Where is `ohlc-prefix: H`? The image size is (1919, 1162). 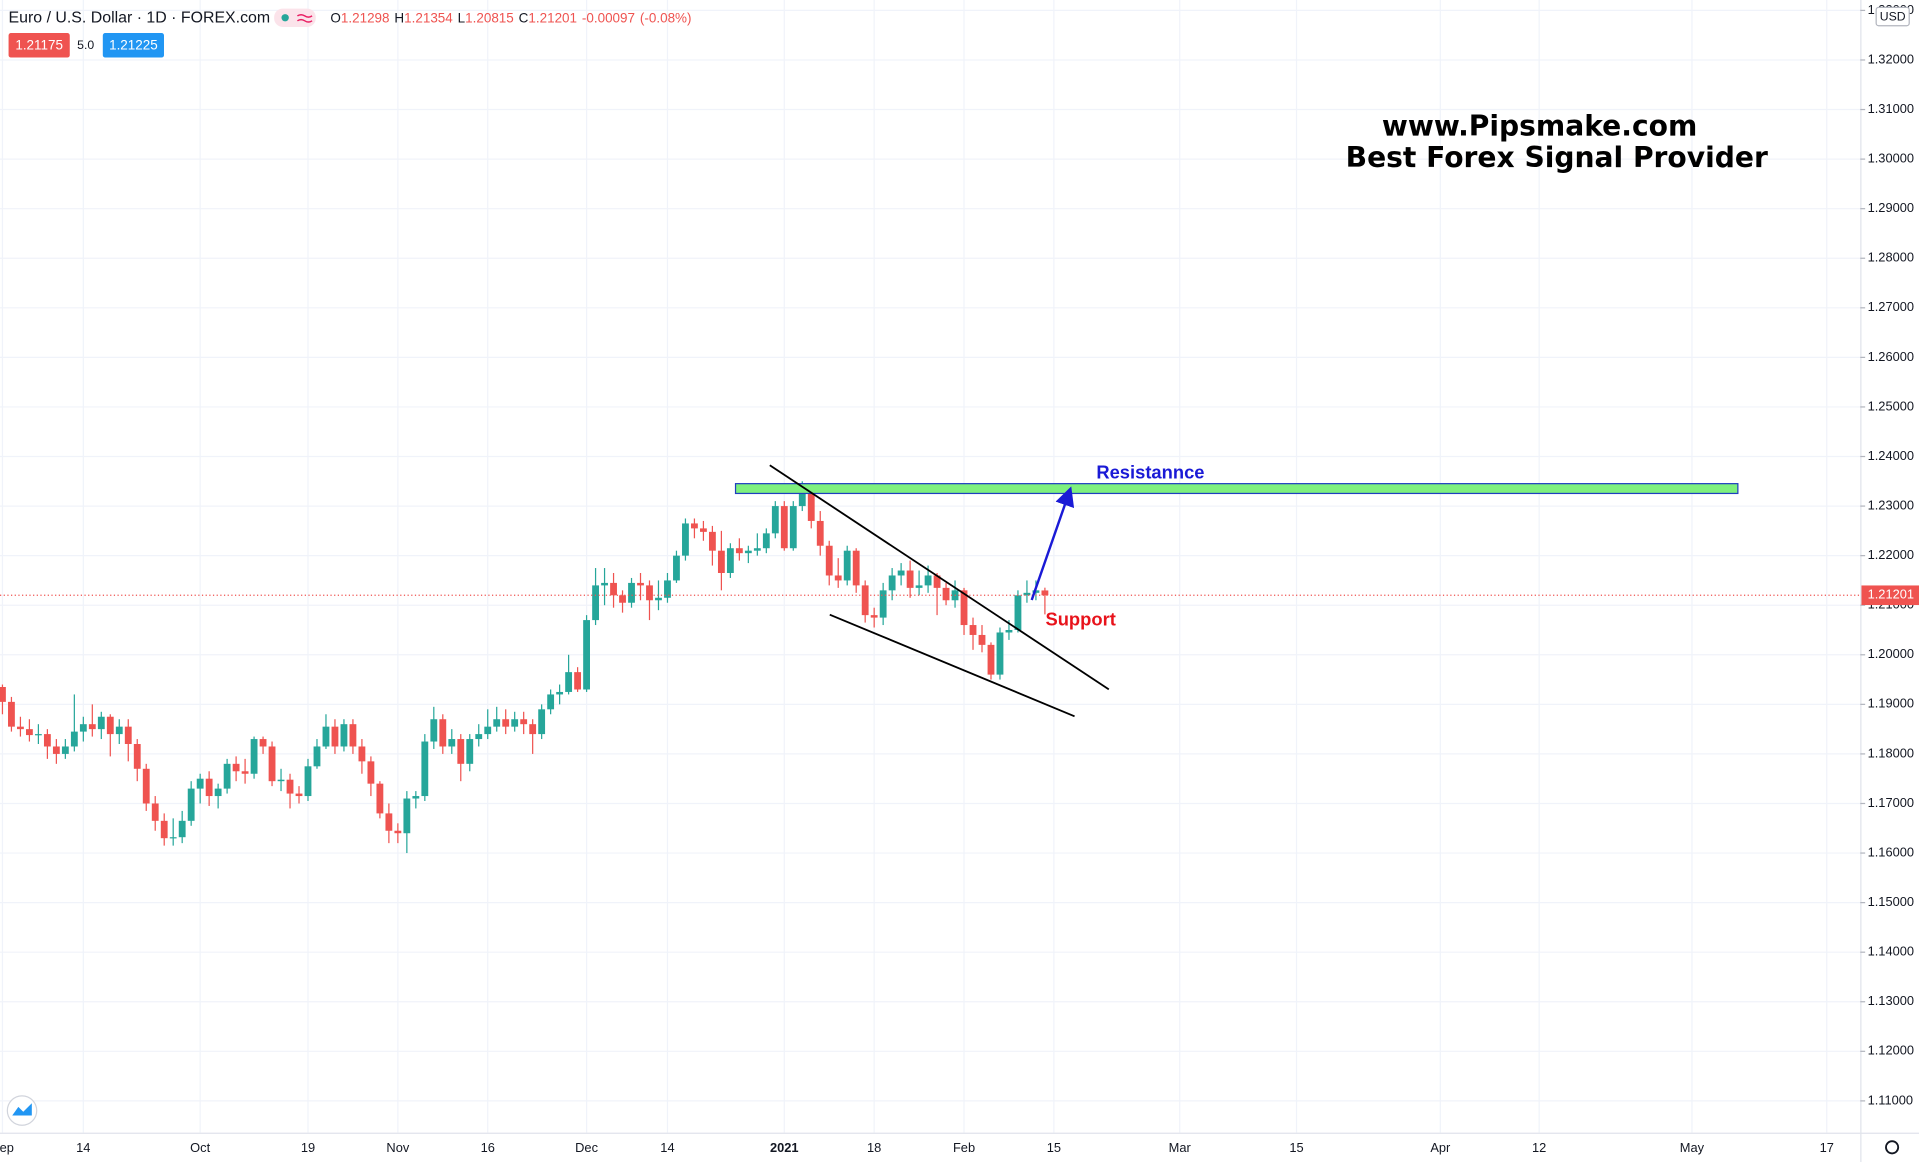
ohlc-prefix: H is located at coordinates (399, 17).